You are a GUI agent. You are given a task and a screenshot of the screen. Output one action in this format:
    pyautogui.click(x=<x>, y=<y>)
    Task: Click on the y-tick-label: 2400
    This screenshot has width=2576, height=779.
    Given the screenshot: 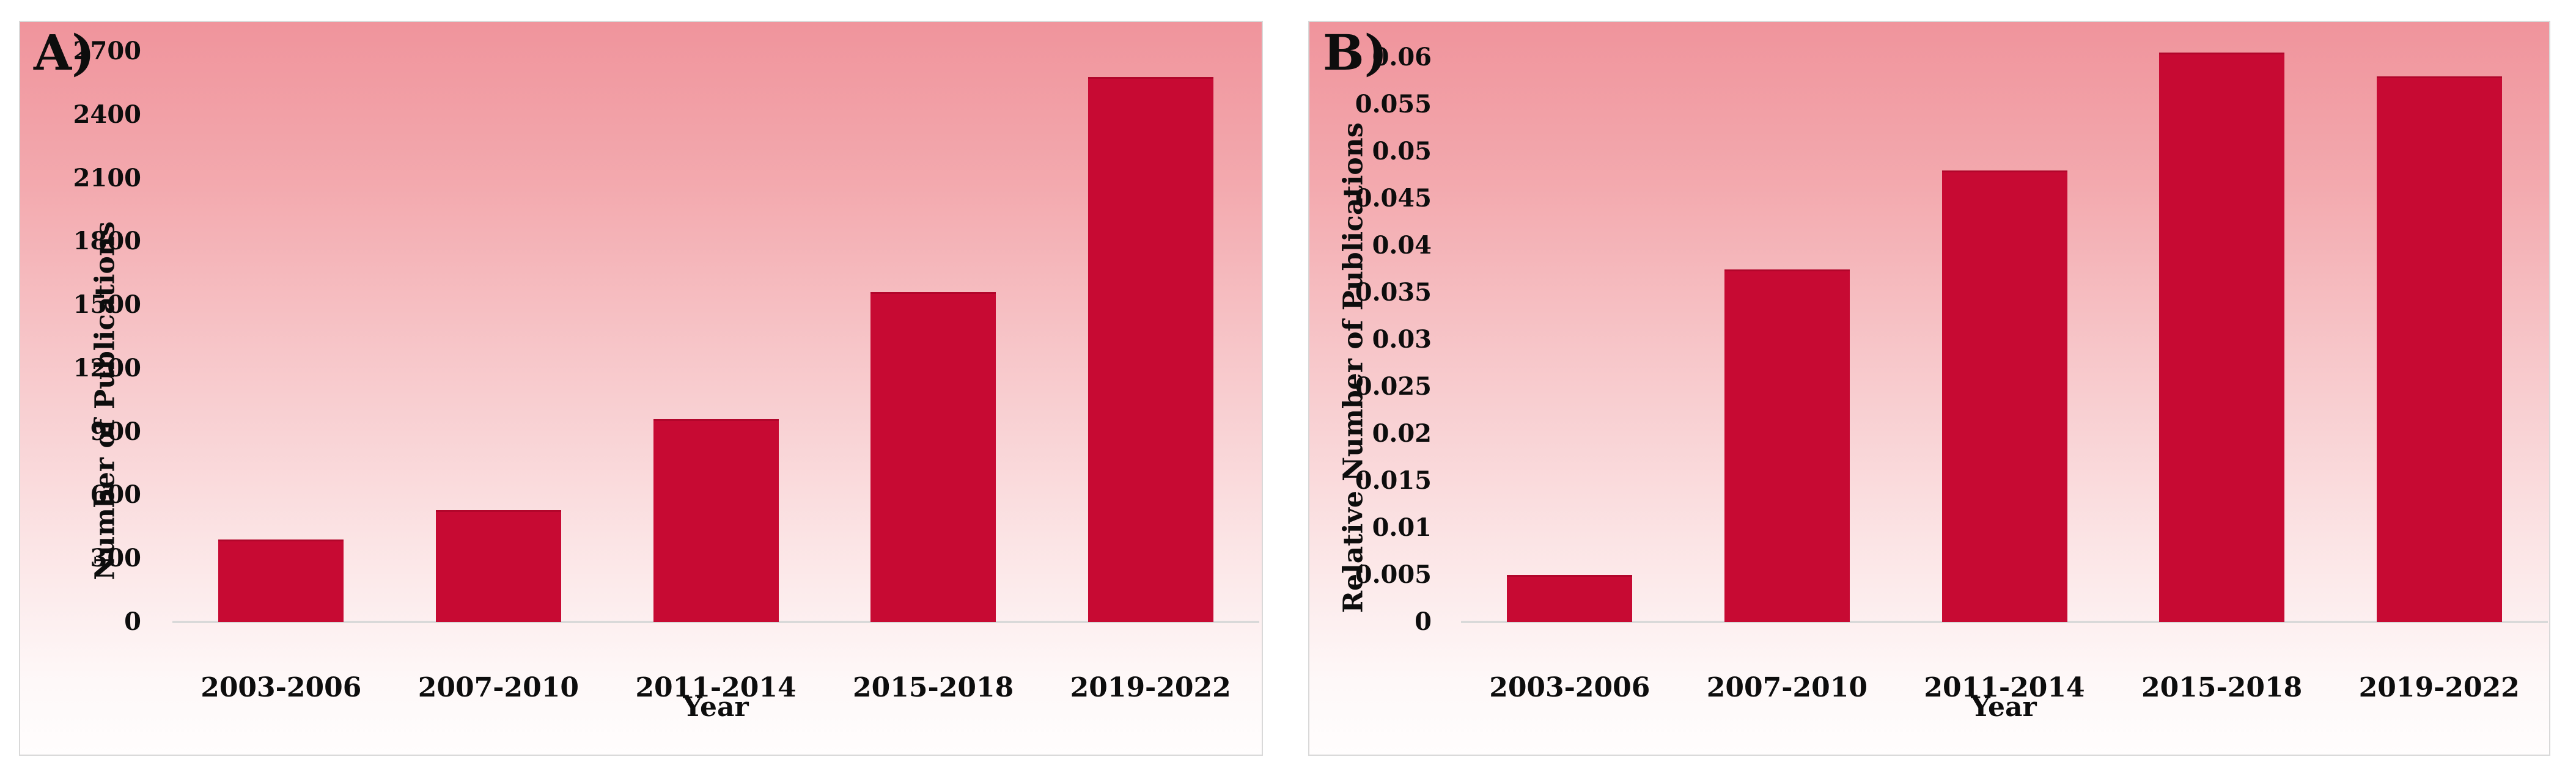 What is the action you would take?
    pyautogui.click(x=107, y=115)
    